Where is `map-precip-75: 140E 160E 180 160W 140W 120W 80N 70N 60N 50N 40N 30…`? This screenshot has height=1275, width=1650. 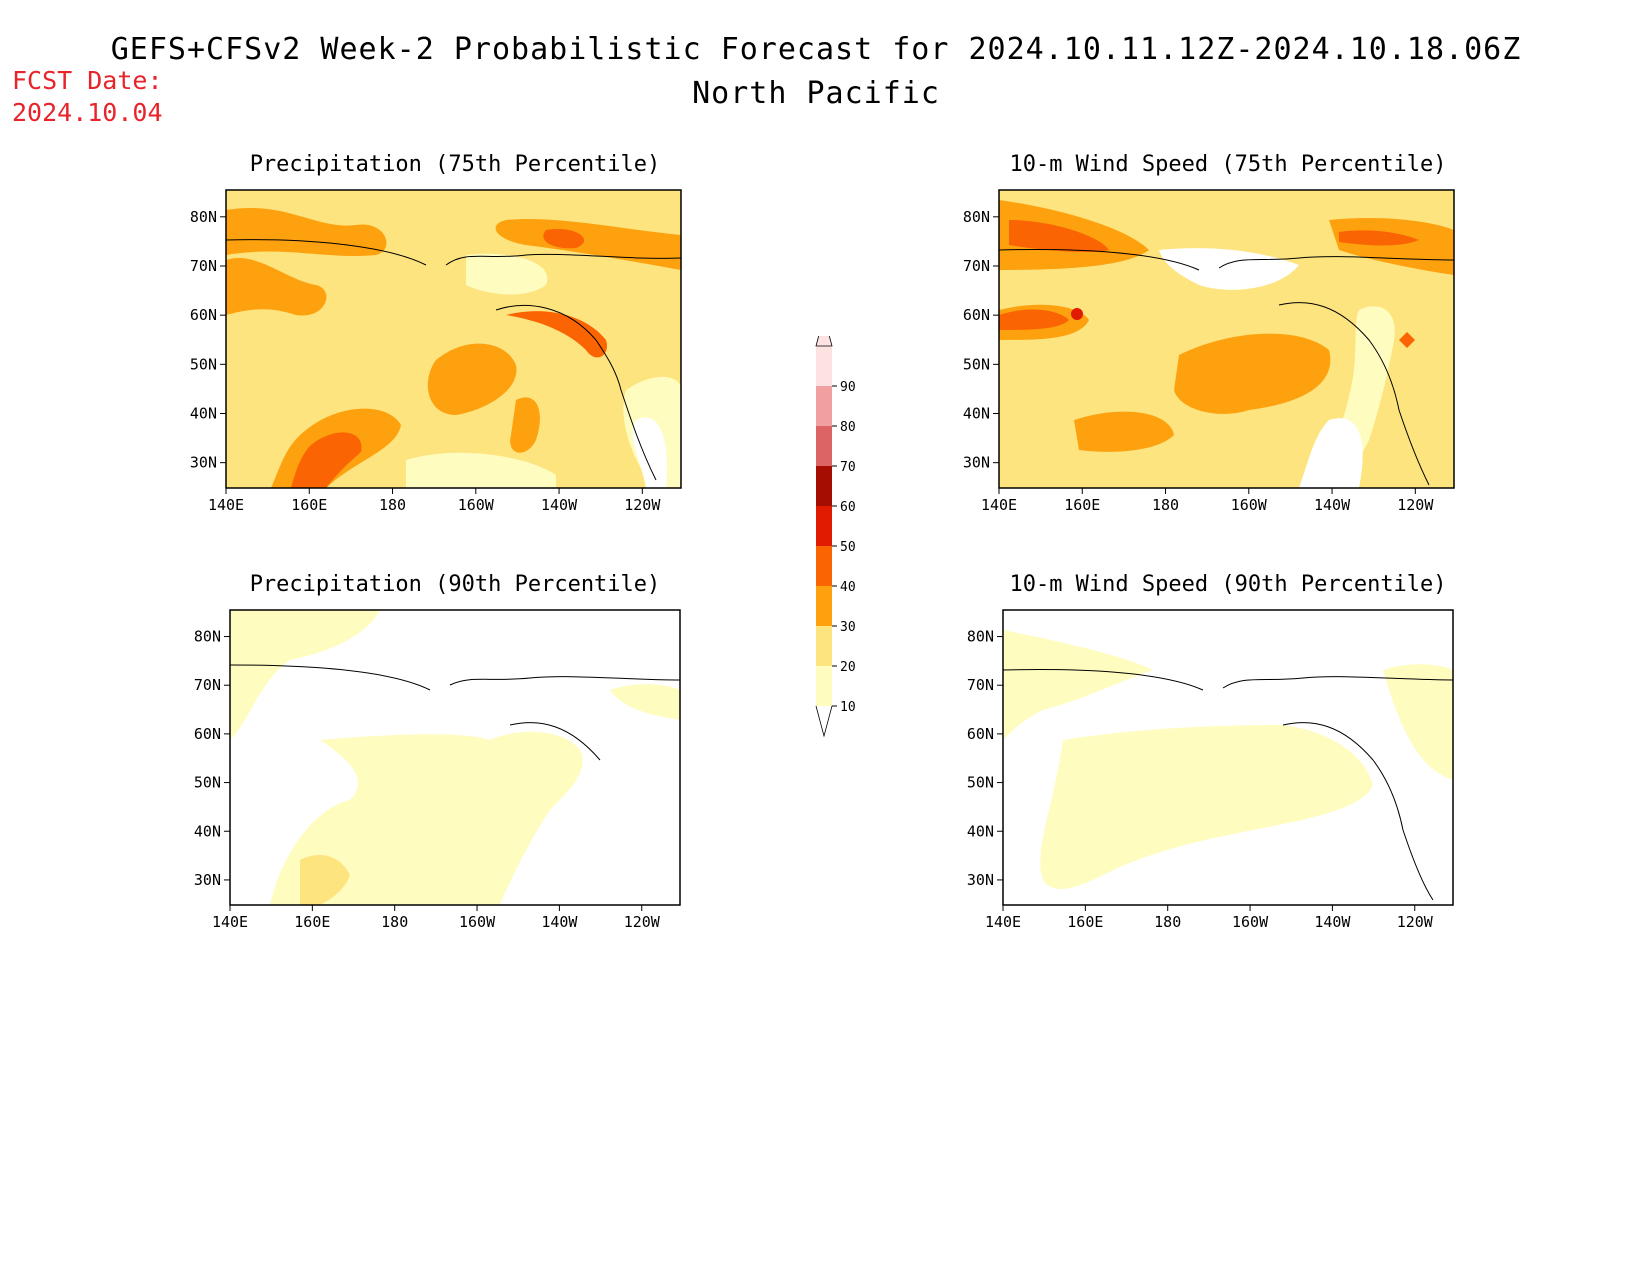 map-precip-75: 140E 160E 180 160W 140W 120W 80N 70N 60N 50N 40N 30… is located at coordinates (436, 351).